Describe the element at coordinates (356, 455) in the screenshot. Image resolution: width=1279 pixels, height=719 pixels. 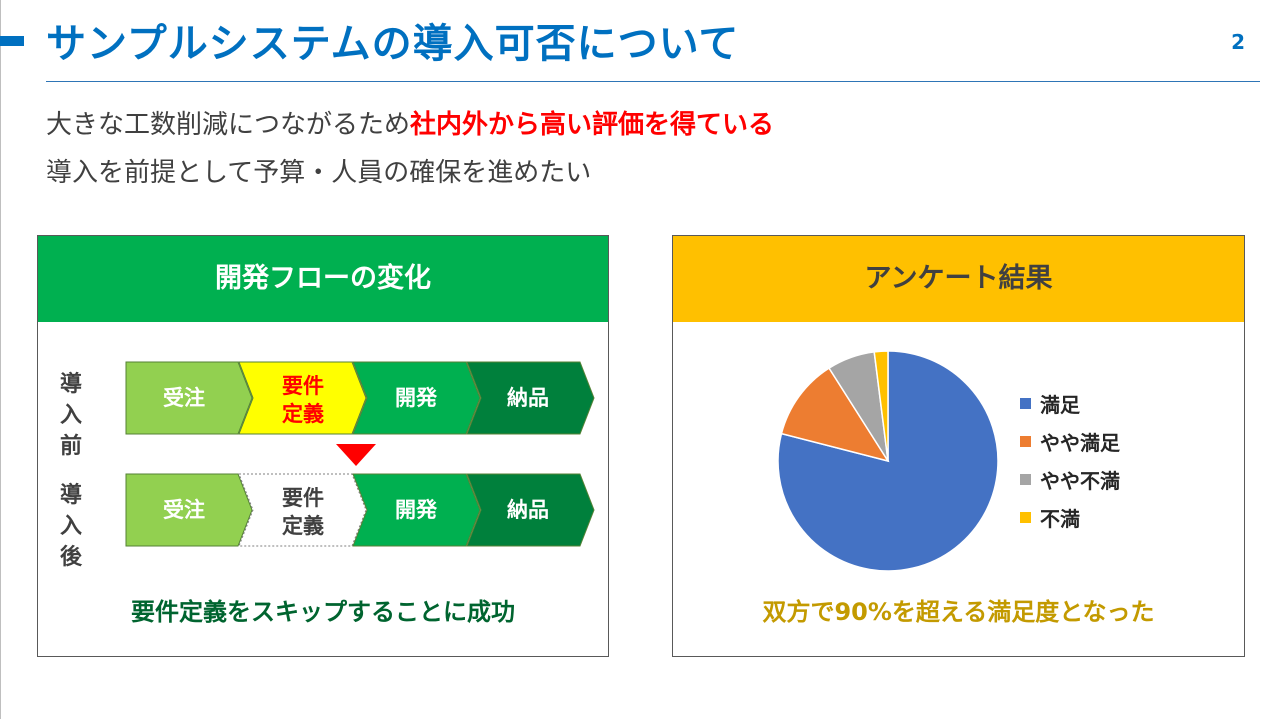
I see `down-arrow-icon` at that location.